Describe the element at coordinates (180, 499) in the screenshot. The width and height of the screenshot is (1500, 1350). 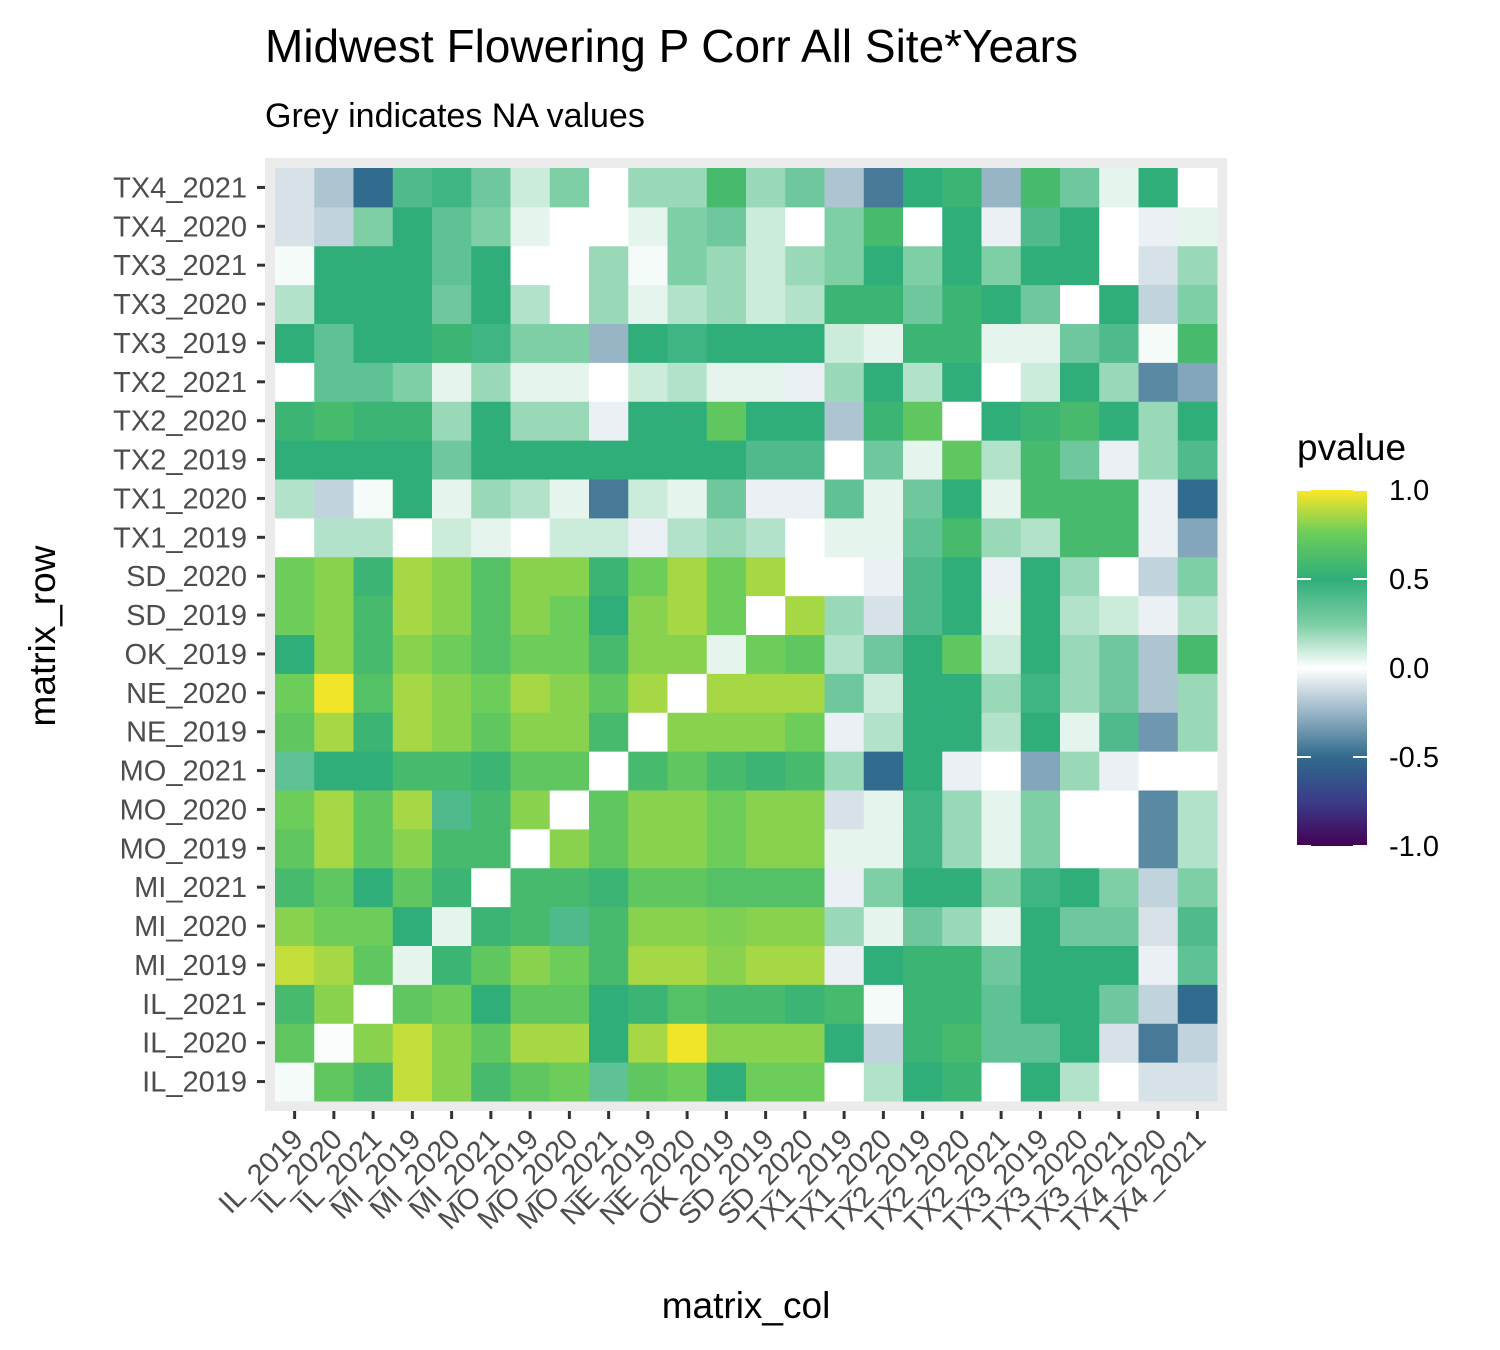
I see `y-tick-label: TX1_2020` at that location.